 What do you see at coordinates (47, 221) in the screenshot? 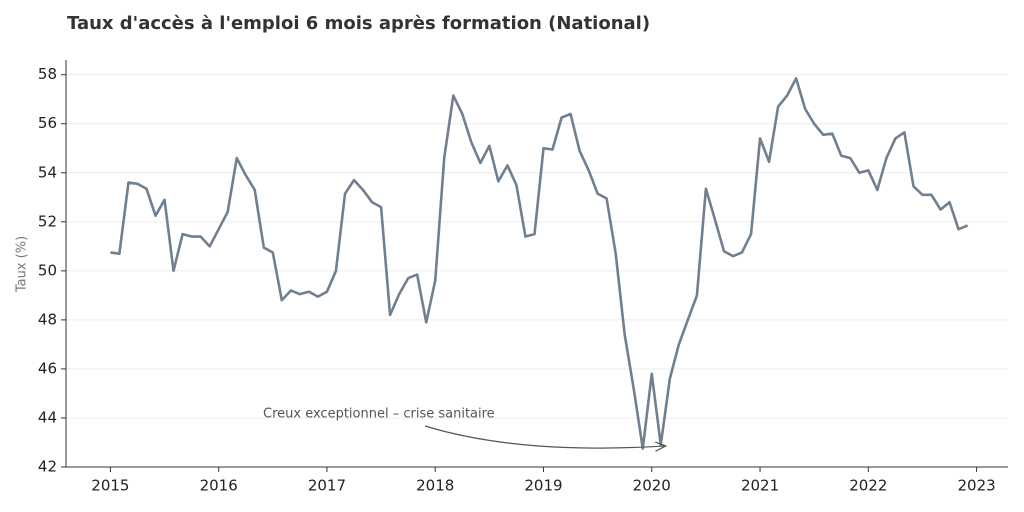
I see `y-tick-label: 52` at bounding box center [47, 221].